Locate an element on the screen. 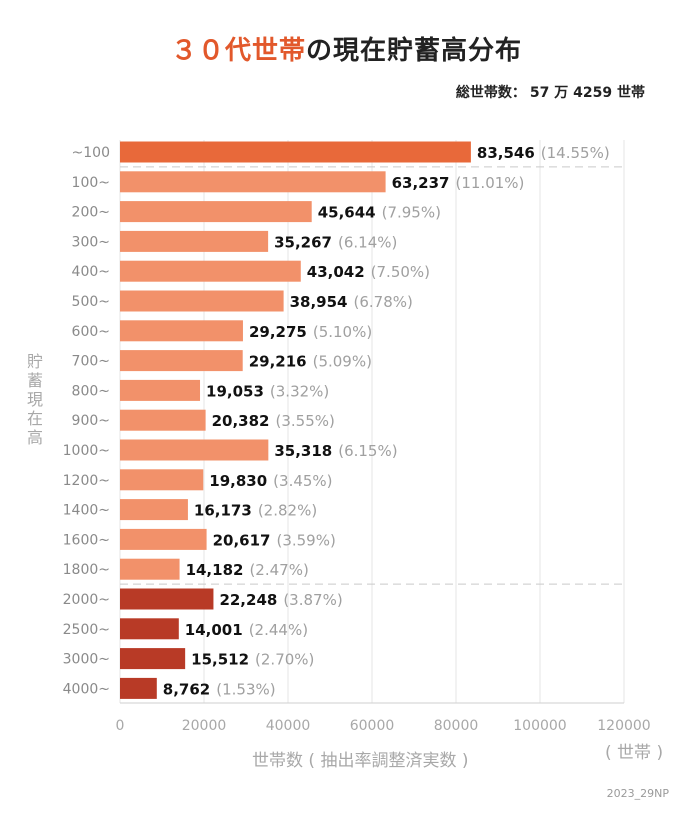  value-label: 20,382 is located at coordinates (241, 421).